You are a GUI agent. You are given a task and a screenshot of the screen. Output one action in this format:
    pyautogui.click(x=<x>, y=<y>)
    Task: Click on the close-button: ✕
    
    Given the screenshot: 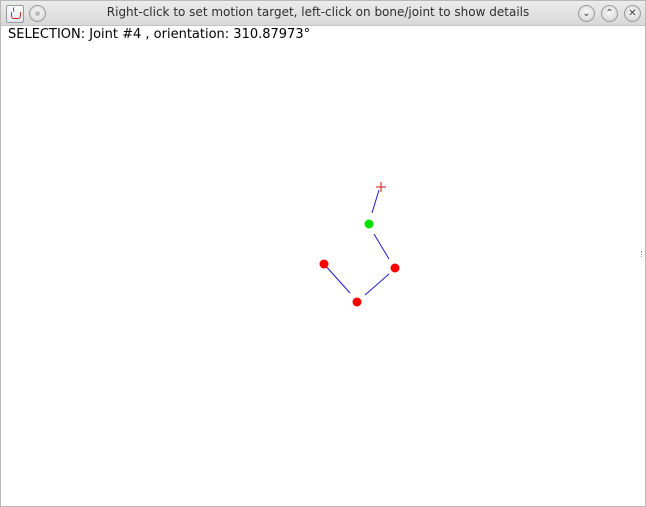 What is the action you would take?
    pyautogui.click(x=632, y=13)
    